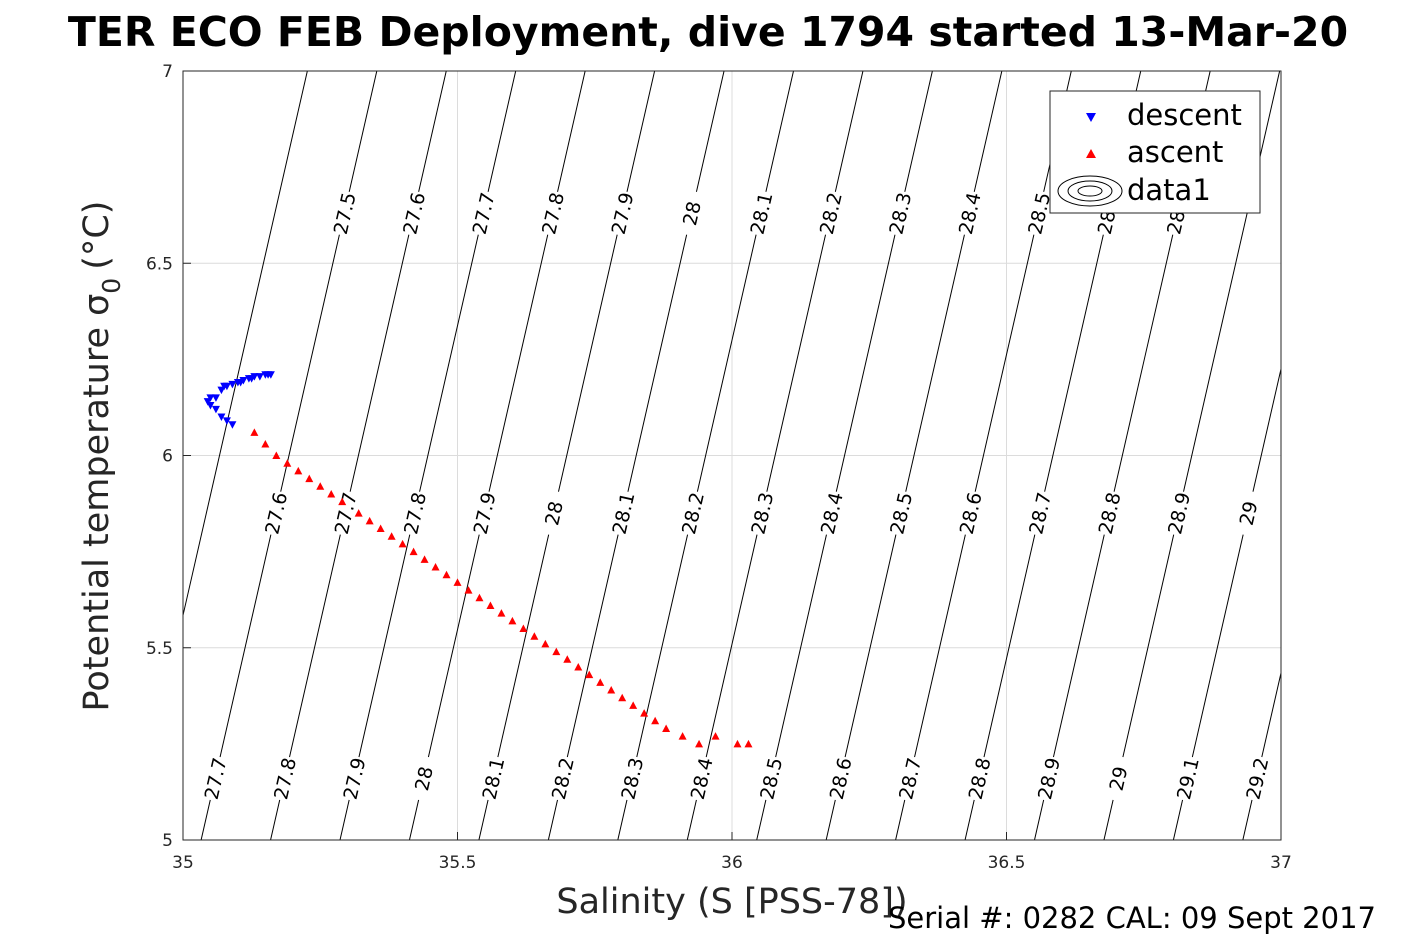 The height and width of the screenshot is (945, 1417). Describe the element at coordinates (485, 513) in the screenshot. I see `isopycnal-label-text: 27.9` at that location.